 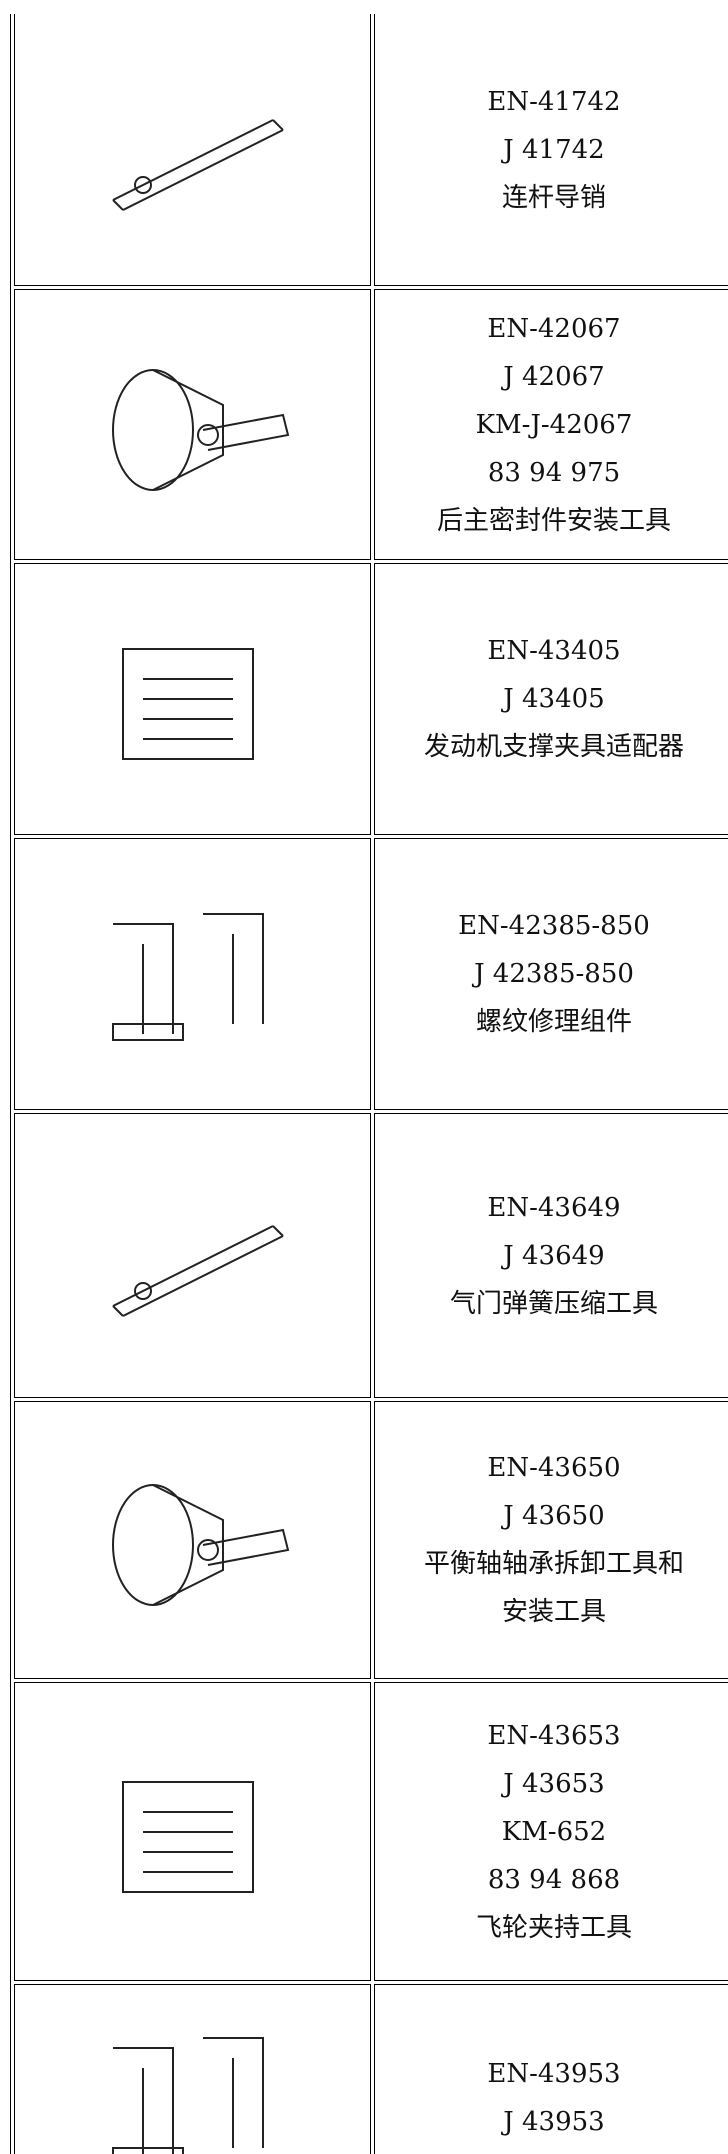 I want to click on tool-text: 连杆导销, so click(x=553, y=197).